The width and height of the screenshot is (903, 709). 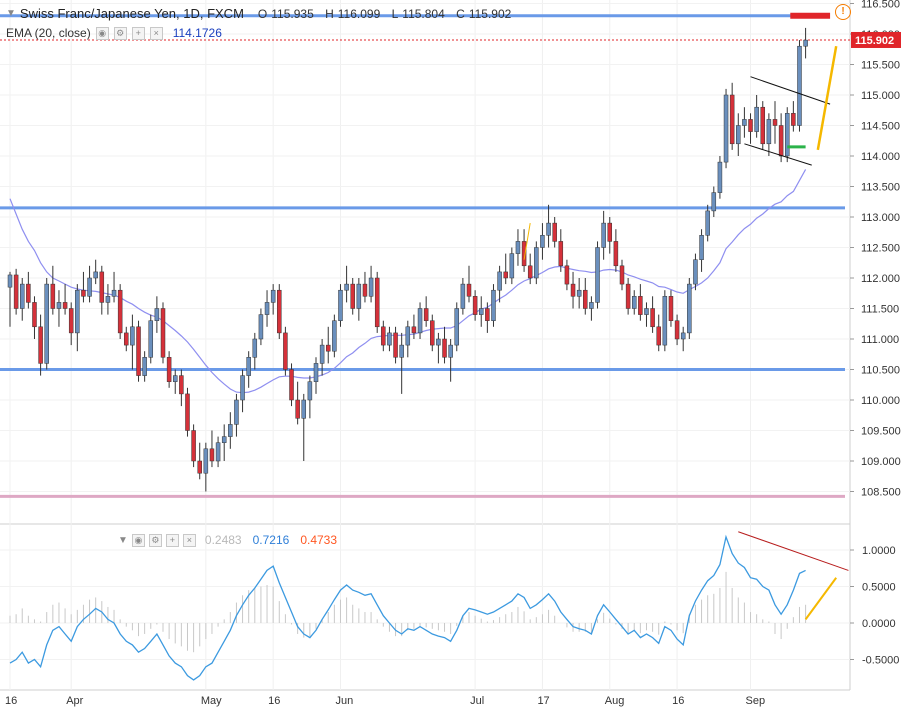 I want to click on osc-value-1: 0.2483, so click(x=223, y=540).